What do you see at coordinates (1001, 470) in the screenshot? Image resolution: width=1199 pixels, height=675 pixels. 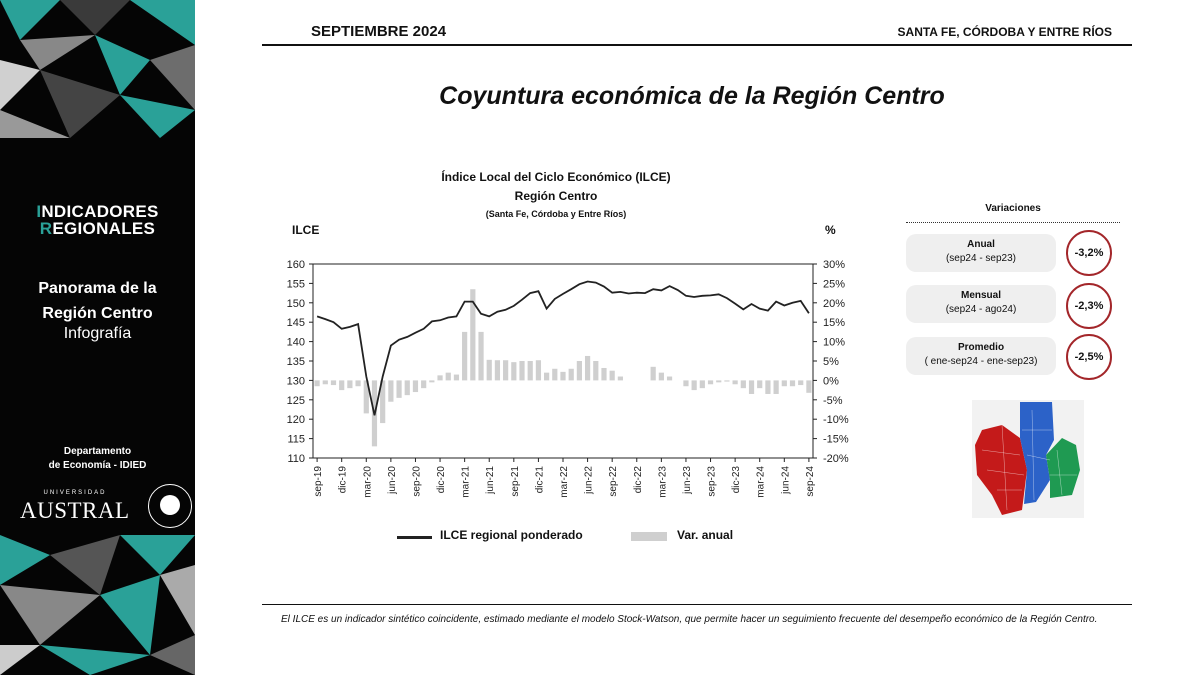 I see `map-cordoba` at bounding box center [1001, 470].